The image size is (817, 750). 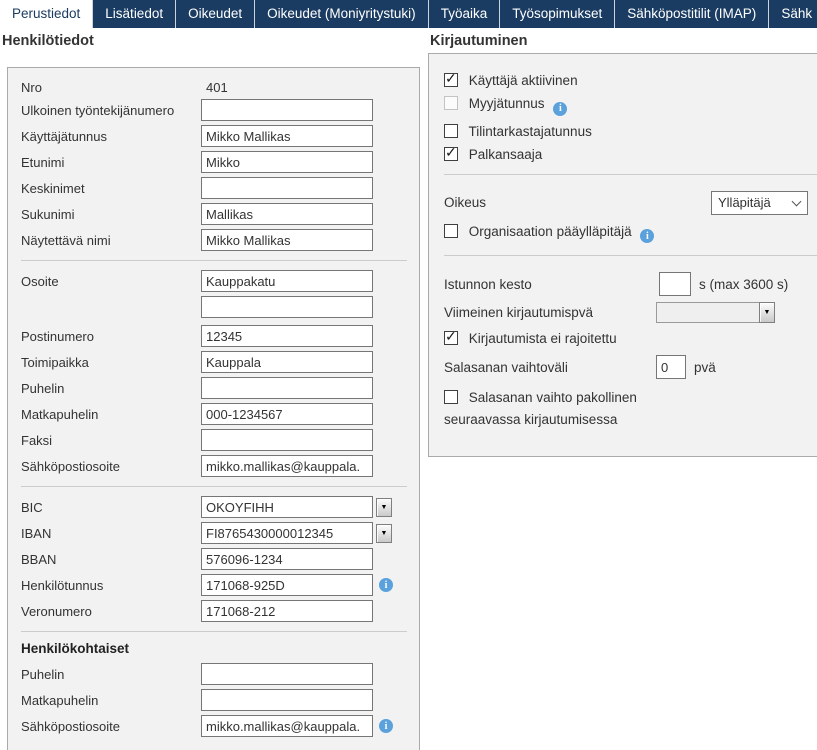 I want to click on org-paayllapitaja-label: Organisaation pääylläpitäjä, so click(x=550, y=231).